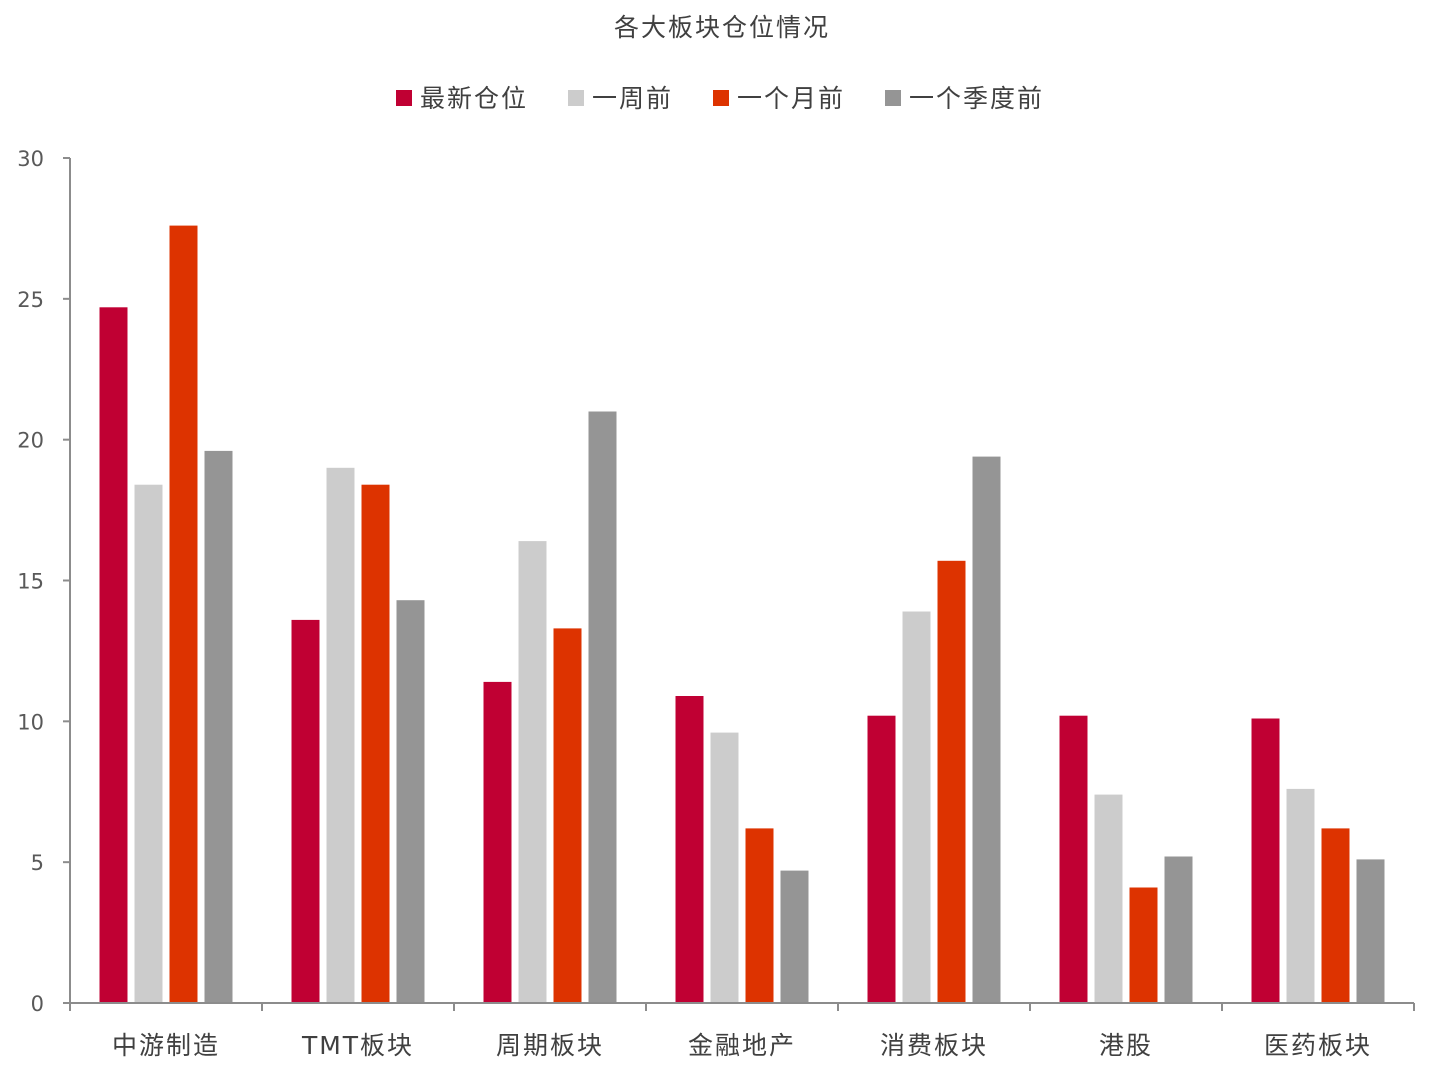 The width and height of the screenshot is (1440, 1072). Describe the element at coordinates (474, 98) in the screenshot. I see `legend-label: 最新仓位` at that location.